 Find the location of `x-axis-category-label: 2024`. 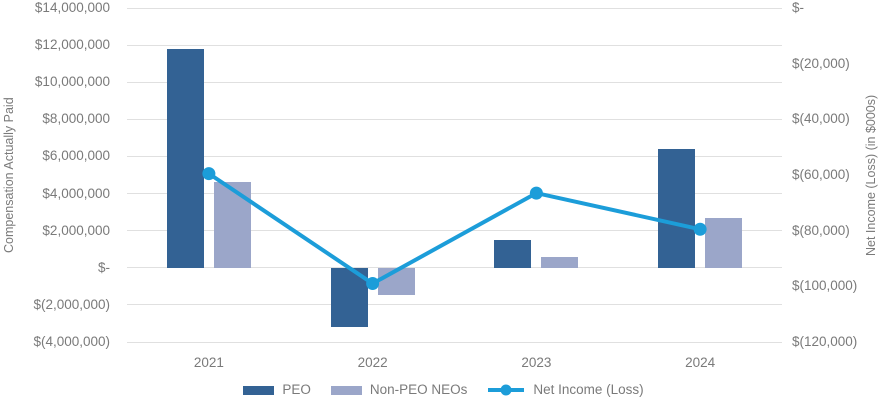

x-axis-category-label: 2024 is located at coordinates (700, 362).